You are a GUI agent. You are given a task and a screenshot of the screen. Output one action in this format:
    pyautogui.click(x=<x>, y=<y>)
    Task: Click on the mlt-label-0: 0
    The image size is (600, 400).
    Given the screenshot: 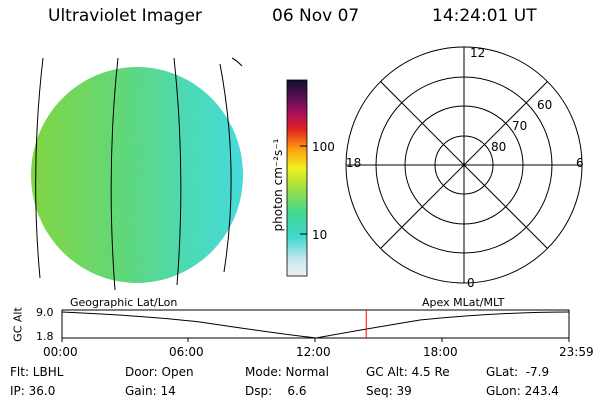 What is the action you would take?
    pyautogui.click(x=471, y=283)
    